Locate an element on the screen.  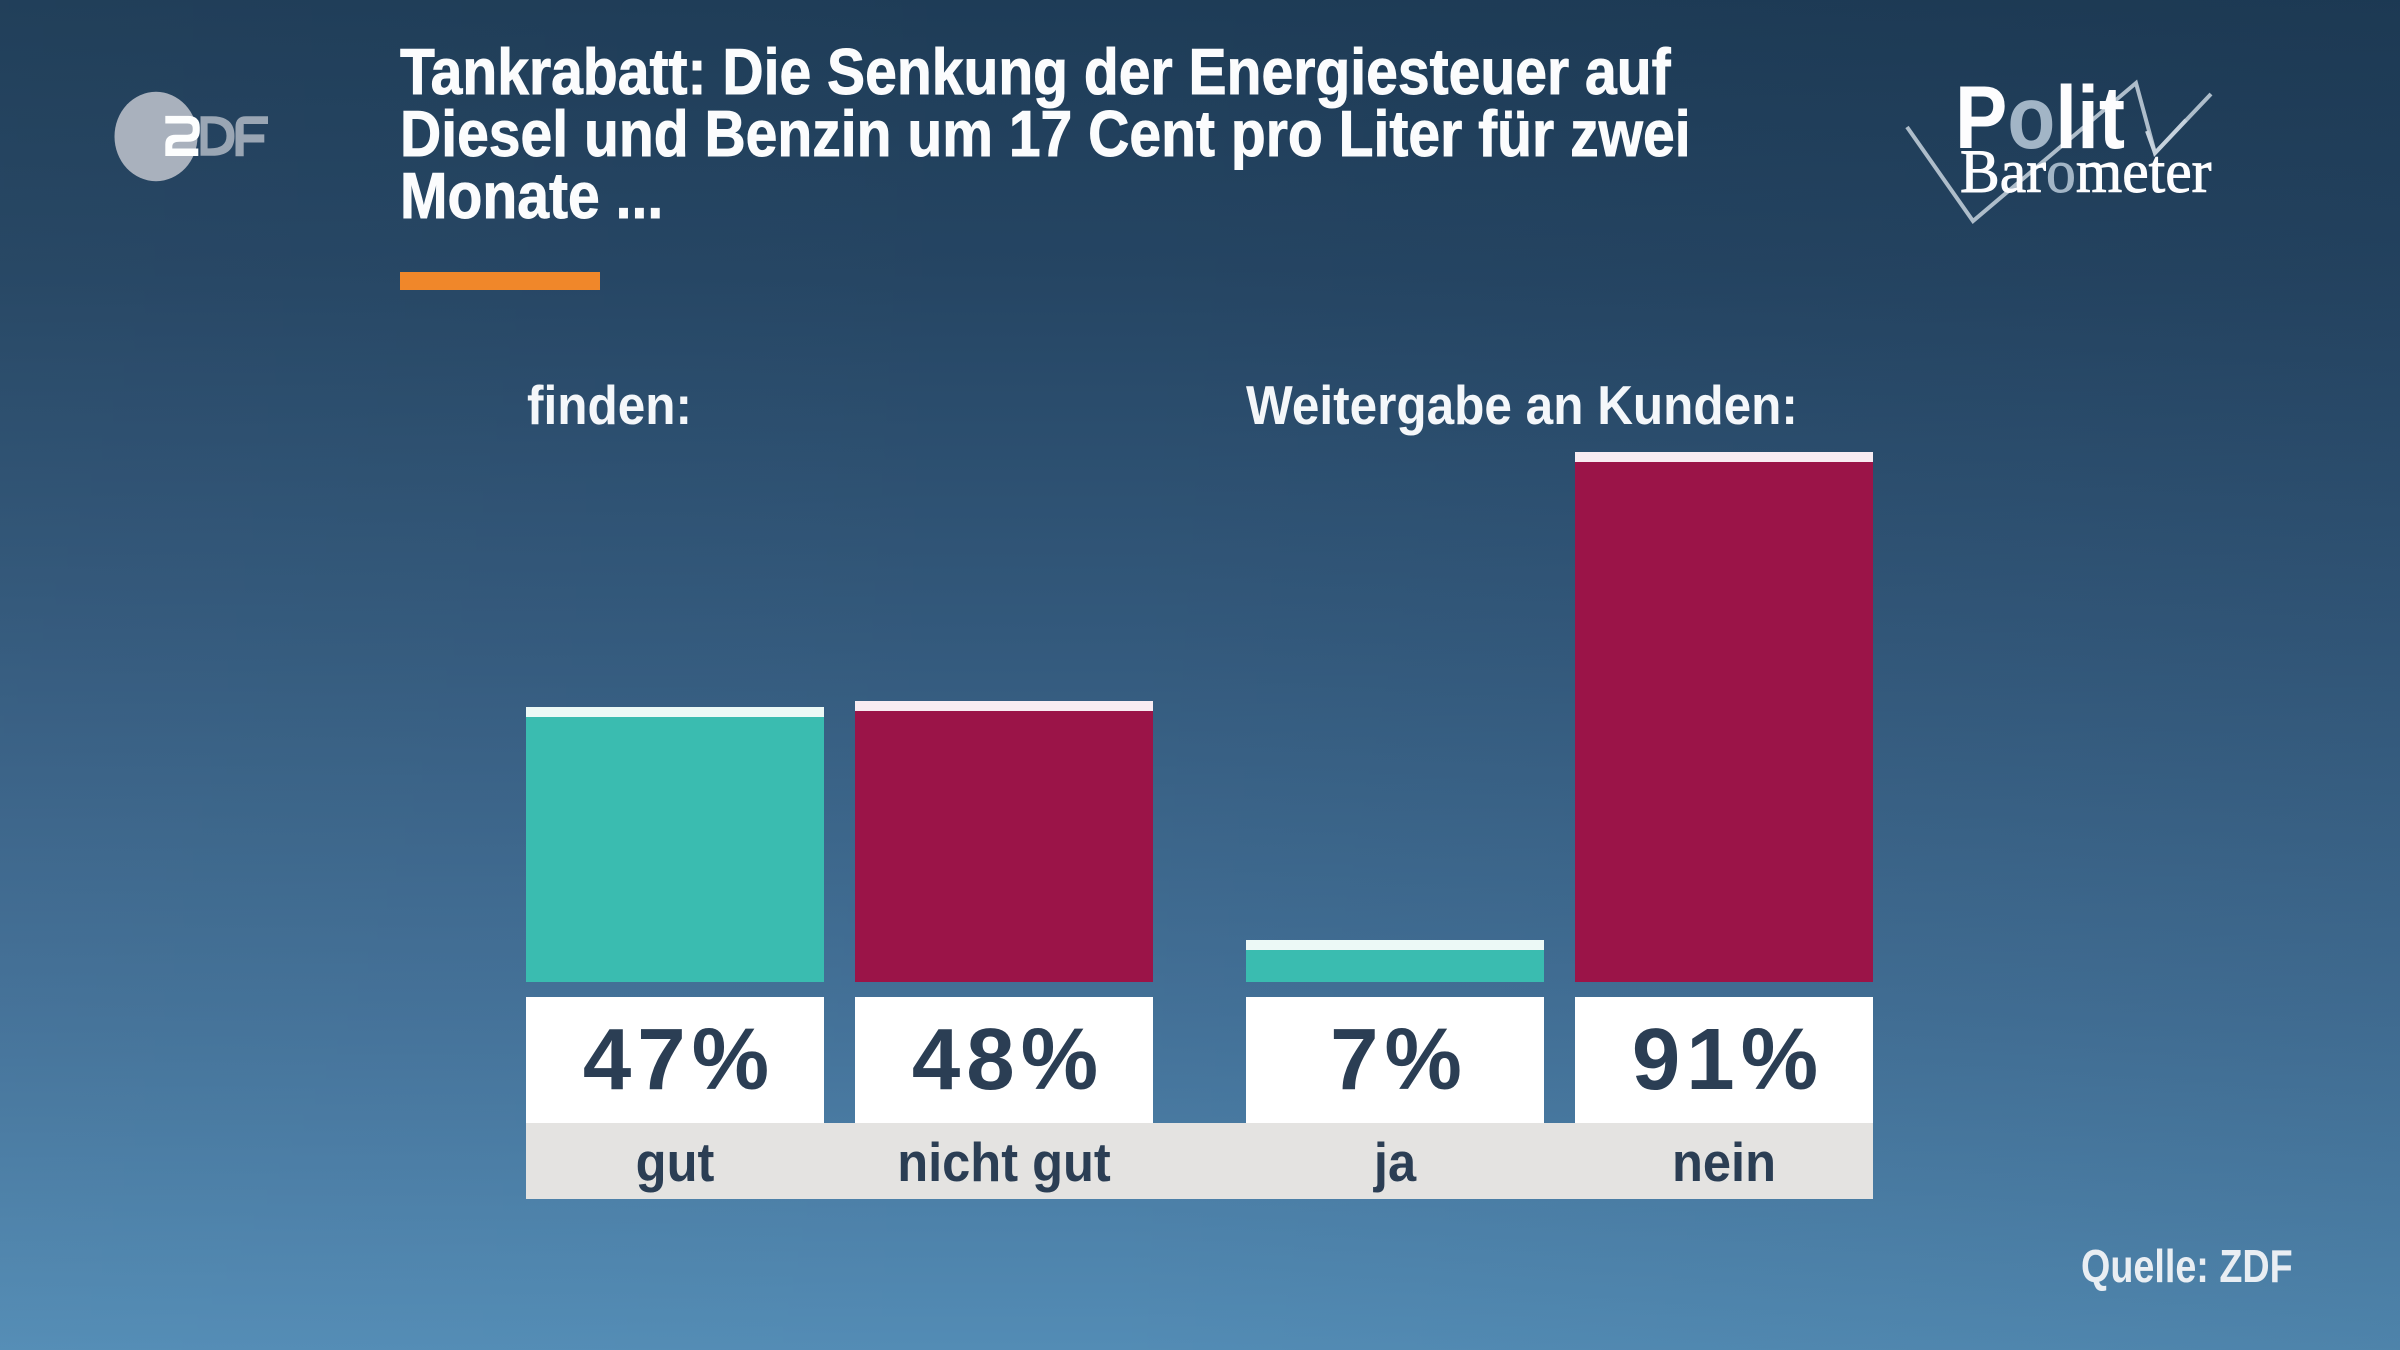
svg-text: Polit is located at coordinates (2040, 117).